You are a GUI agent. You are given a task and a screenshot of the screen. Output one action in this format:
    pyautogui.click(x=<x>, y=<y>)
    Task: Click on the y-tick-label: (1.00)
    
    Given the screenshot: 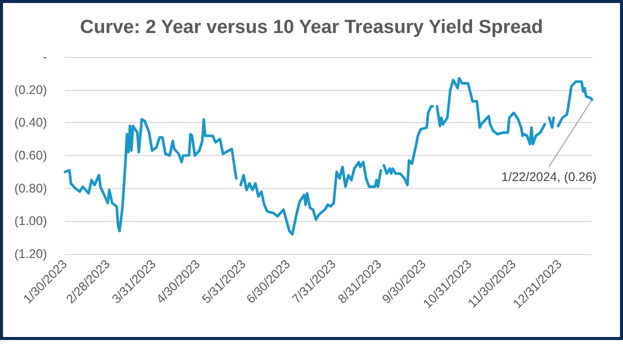 What is the action you would take?
    pyautogui.click(x=30, y=221)
    